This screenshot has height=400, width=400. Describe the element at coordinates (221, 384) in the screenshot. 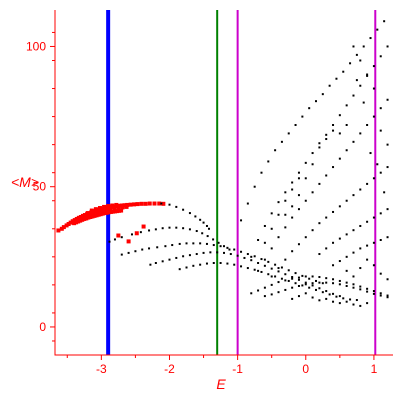

I see `x-axis-label: E` at that location.